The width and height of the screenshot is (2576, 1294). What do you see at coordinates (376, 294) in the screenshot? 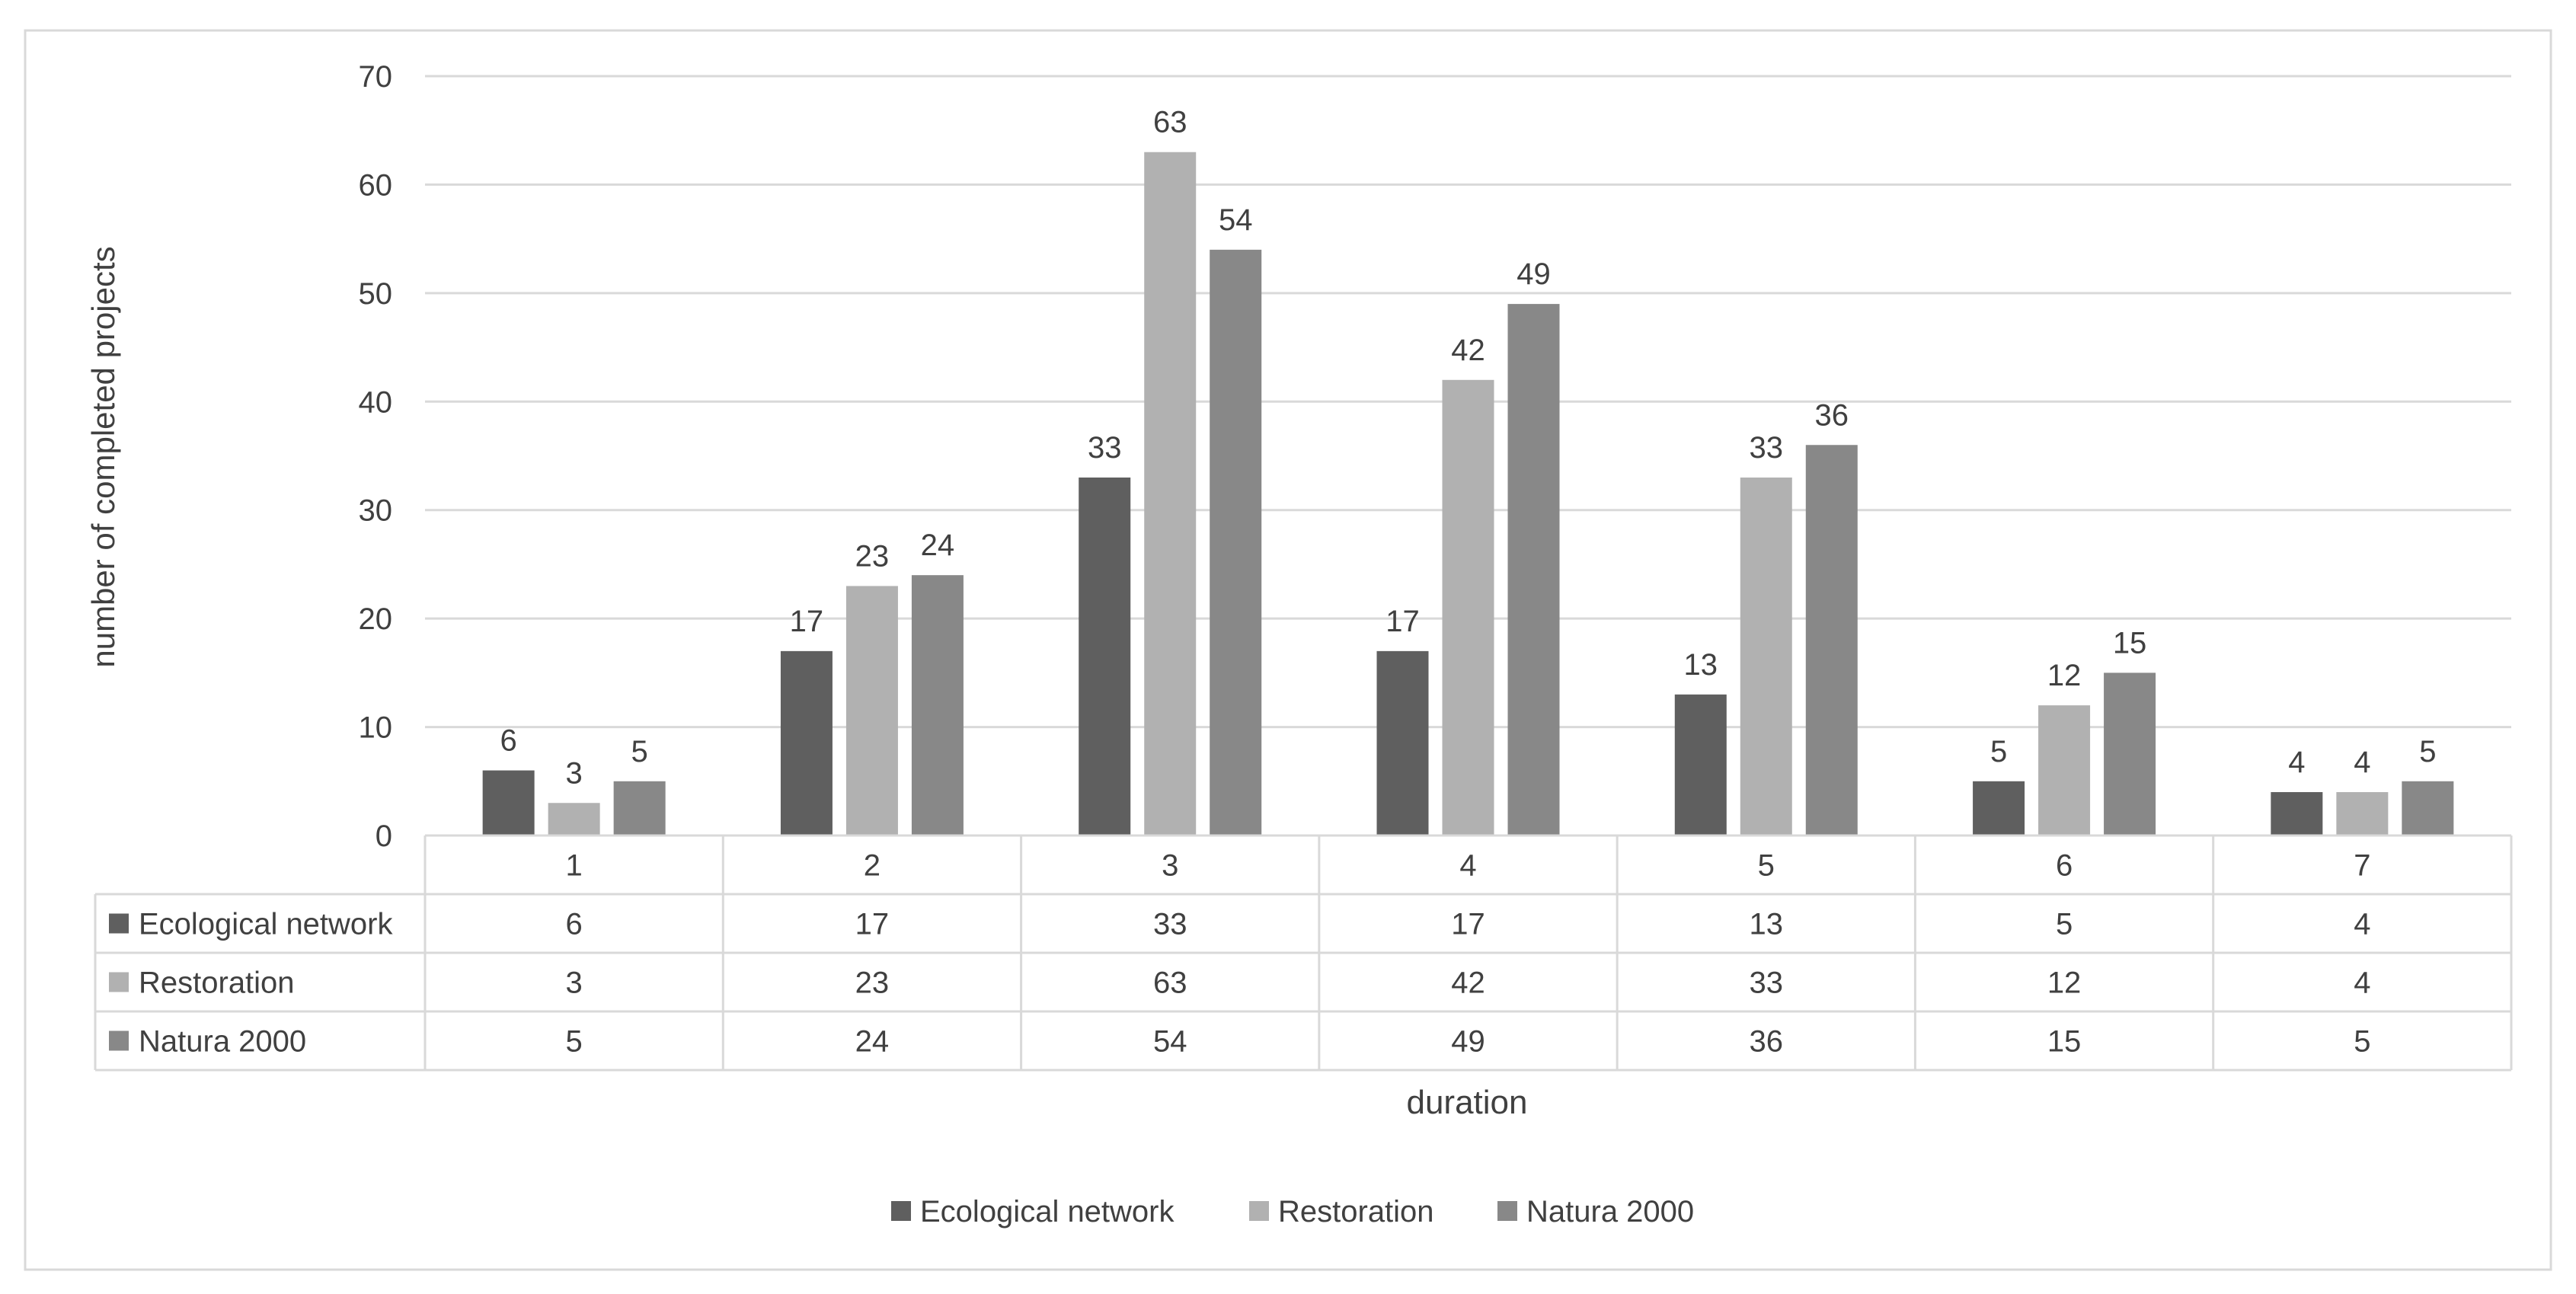
I see `y-tick-label: 50` at bounding box center [376, 294].